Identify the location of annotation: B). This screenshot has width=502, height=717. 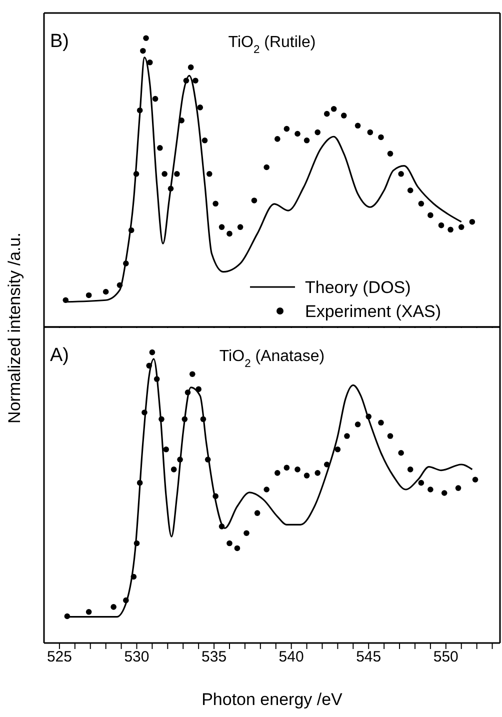
(59, 41).